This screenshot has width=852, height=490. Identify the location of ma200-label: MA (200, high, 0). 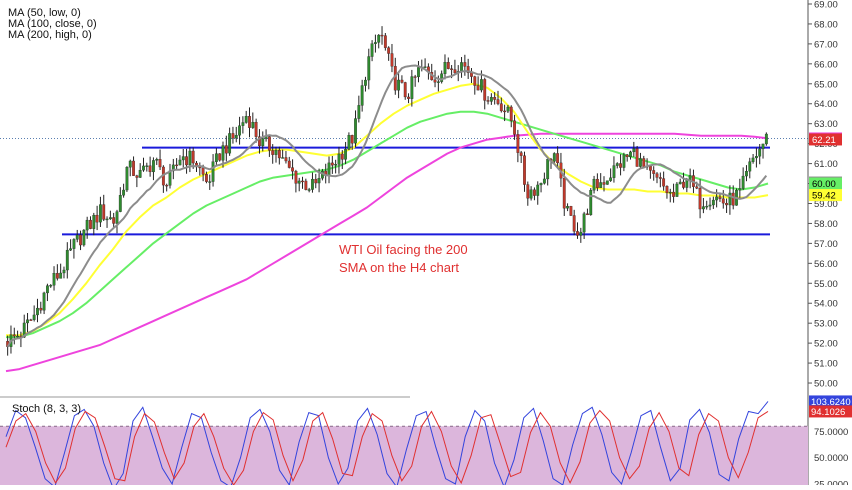
(50, 35).